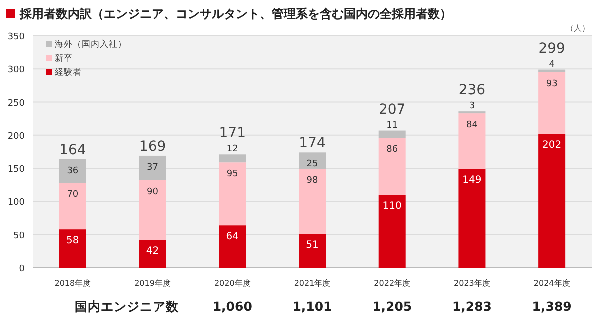 This screenshot has height=325, width=613. What do you see at coordinates (233, 237) in the screenshot?
I see `data-label: 64` at bounding box center [233, 237].